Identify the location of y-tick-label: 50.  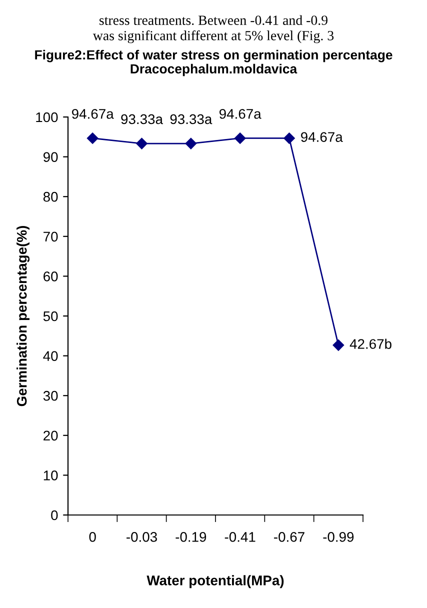
(50, 316).